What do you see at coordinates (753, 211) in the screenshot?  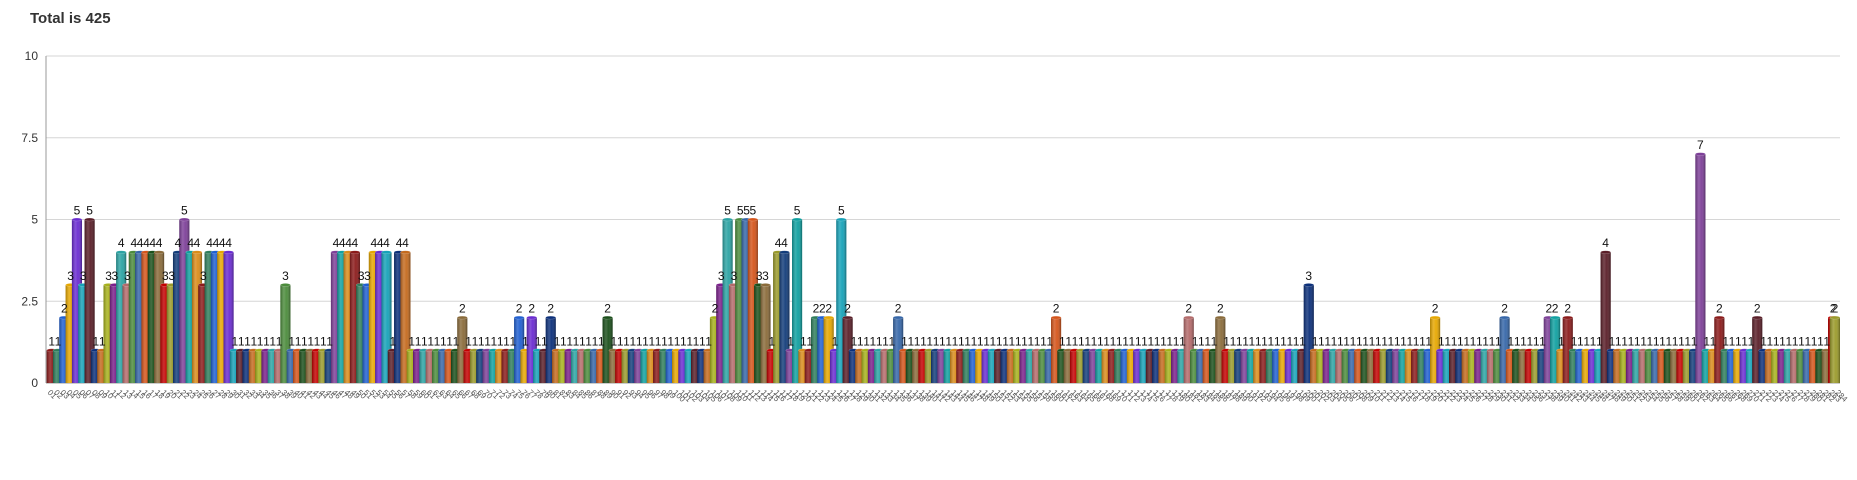 I see `data-label: 5` at bounding box center [753, 211].